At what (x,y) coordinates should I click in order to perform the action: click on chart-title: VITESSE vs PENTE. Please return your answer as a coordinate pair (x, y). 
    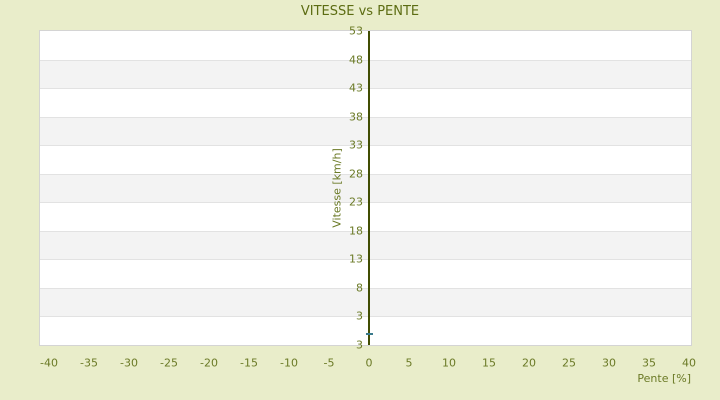
    Looking at the image, I should click on (360, 11).